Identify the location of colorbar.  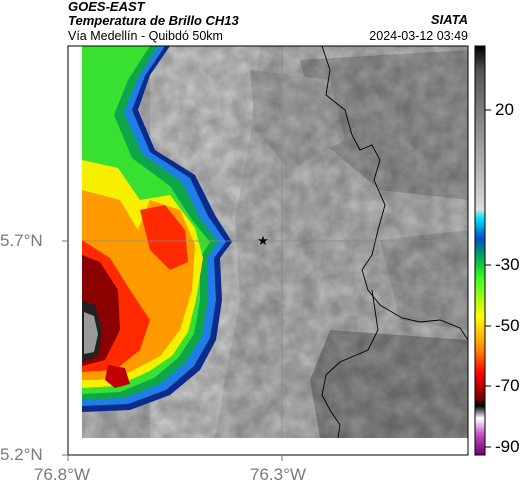
(480, 250).